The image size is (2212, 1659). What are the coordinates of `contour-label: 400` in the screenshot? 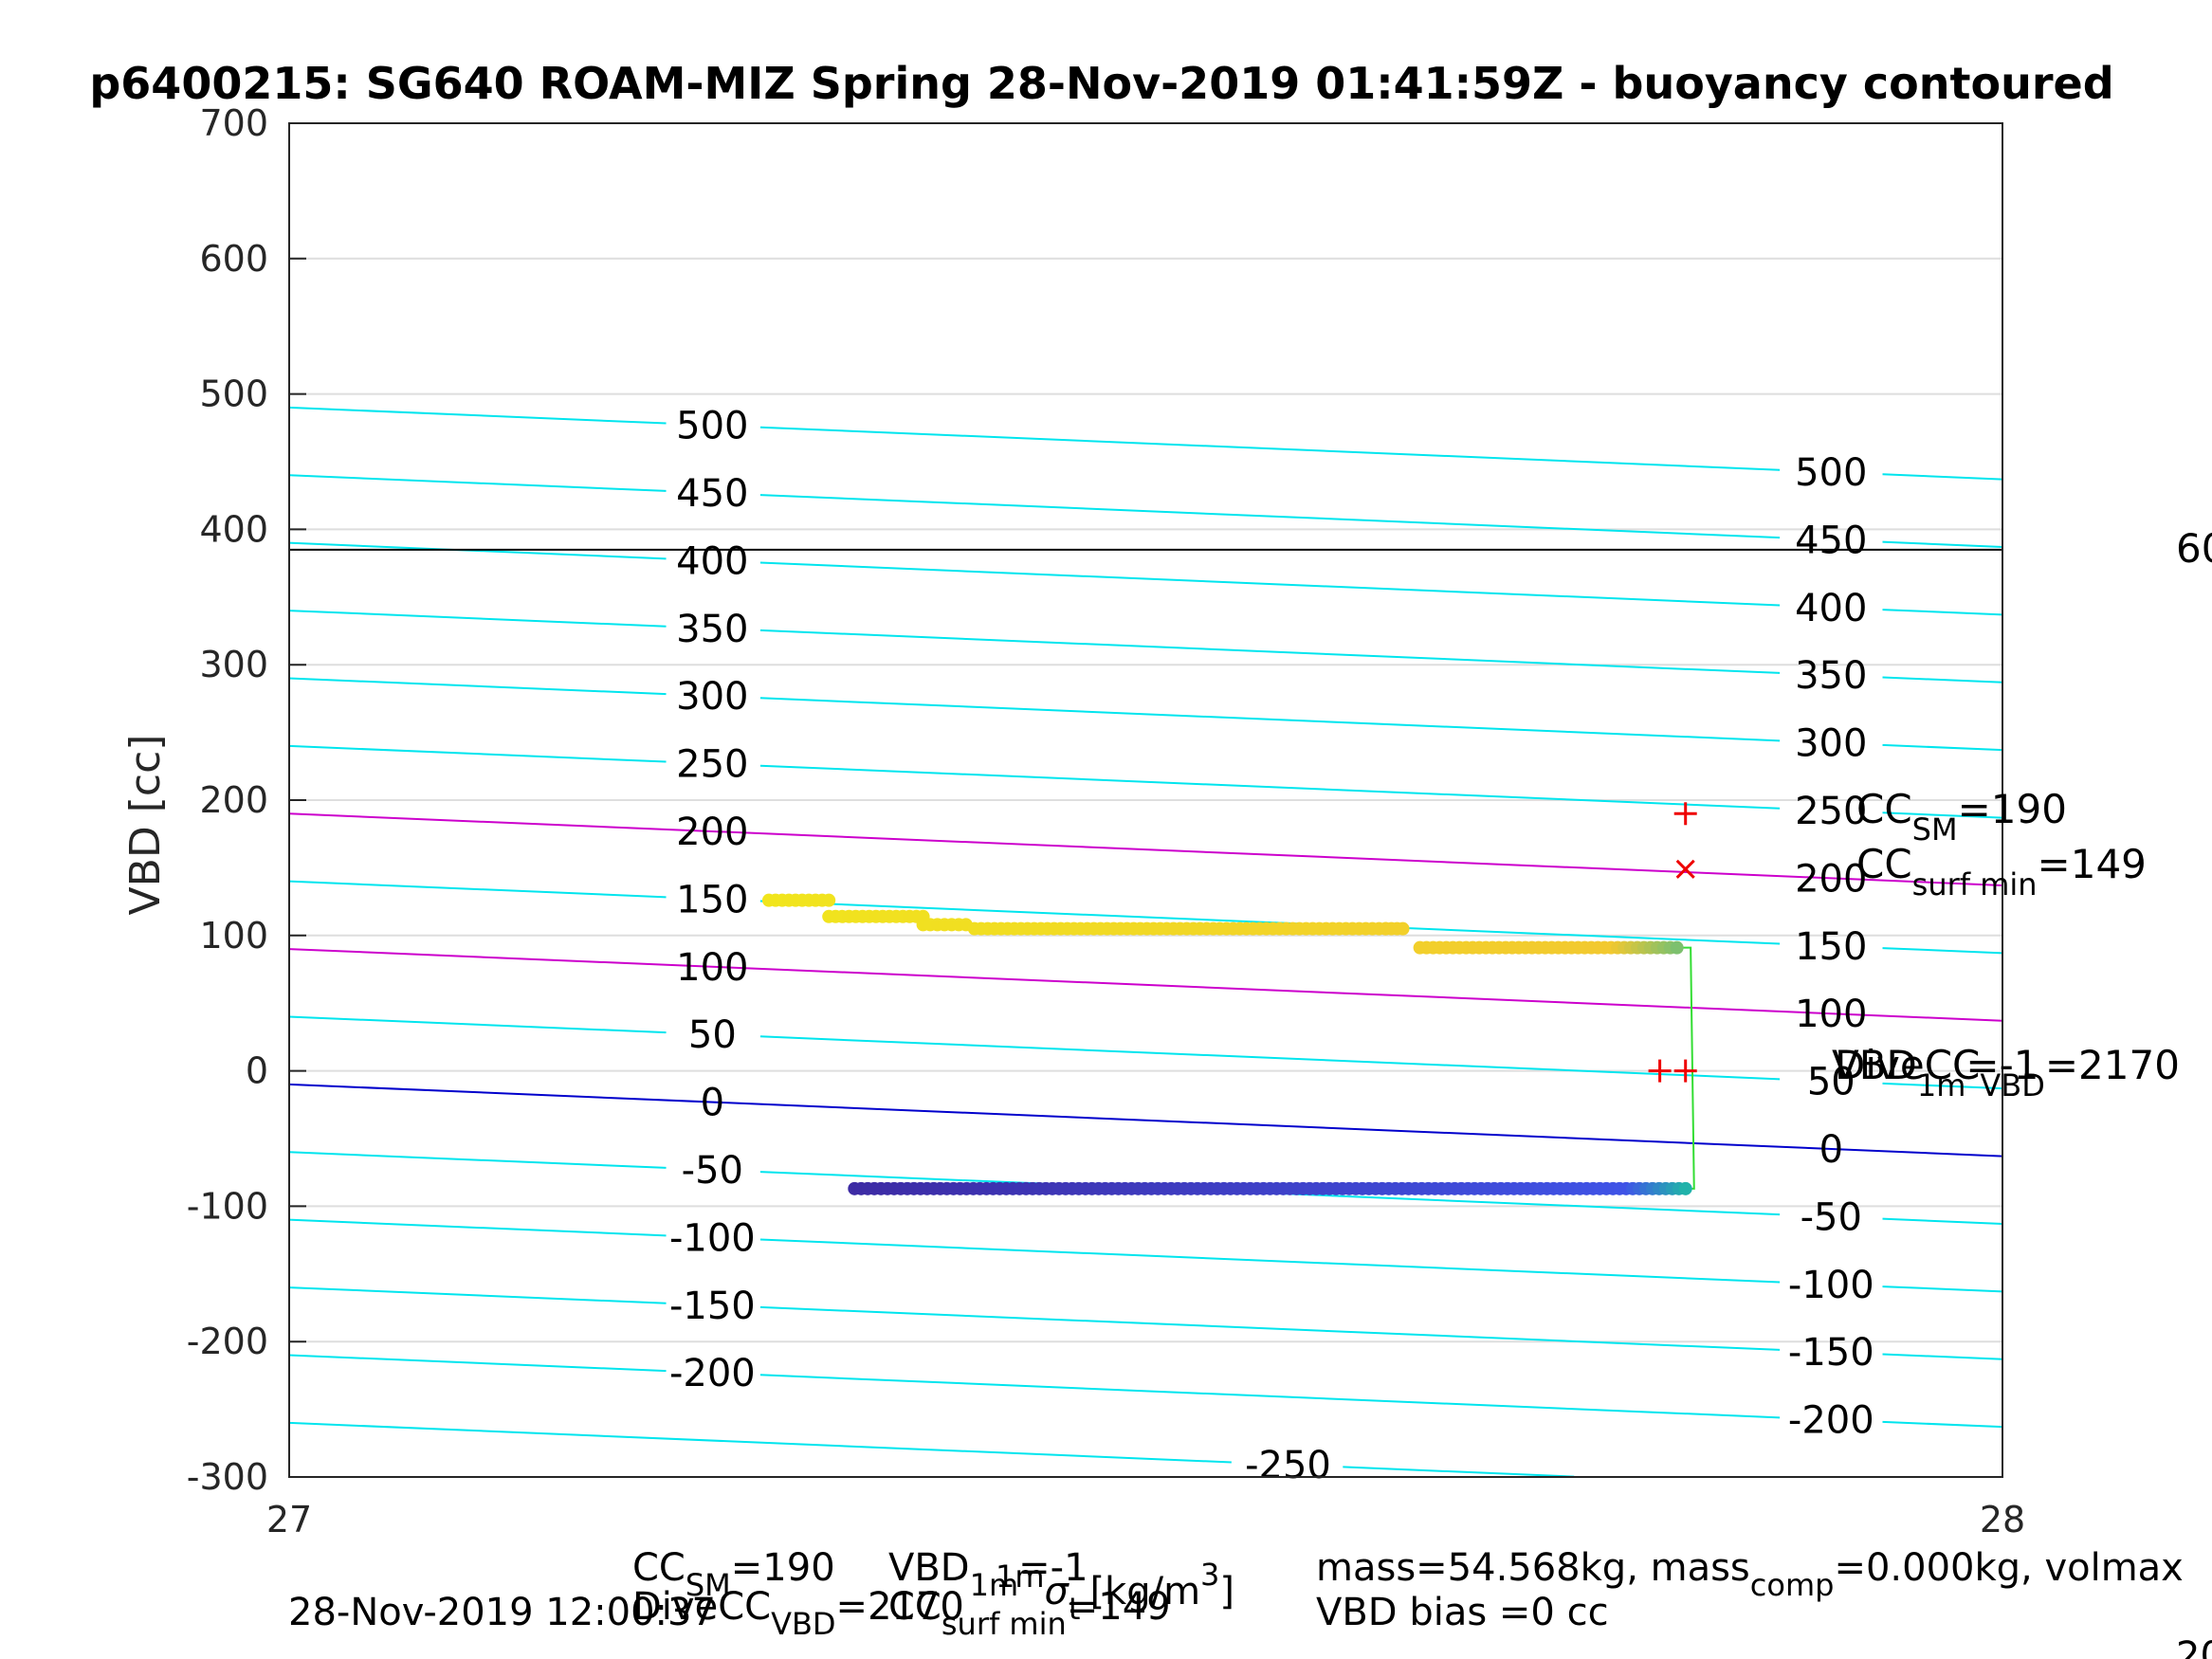 It's located at (1831, 608).